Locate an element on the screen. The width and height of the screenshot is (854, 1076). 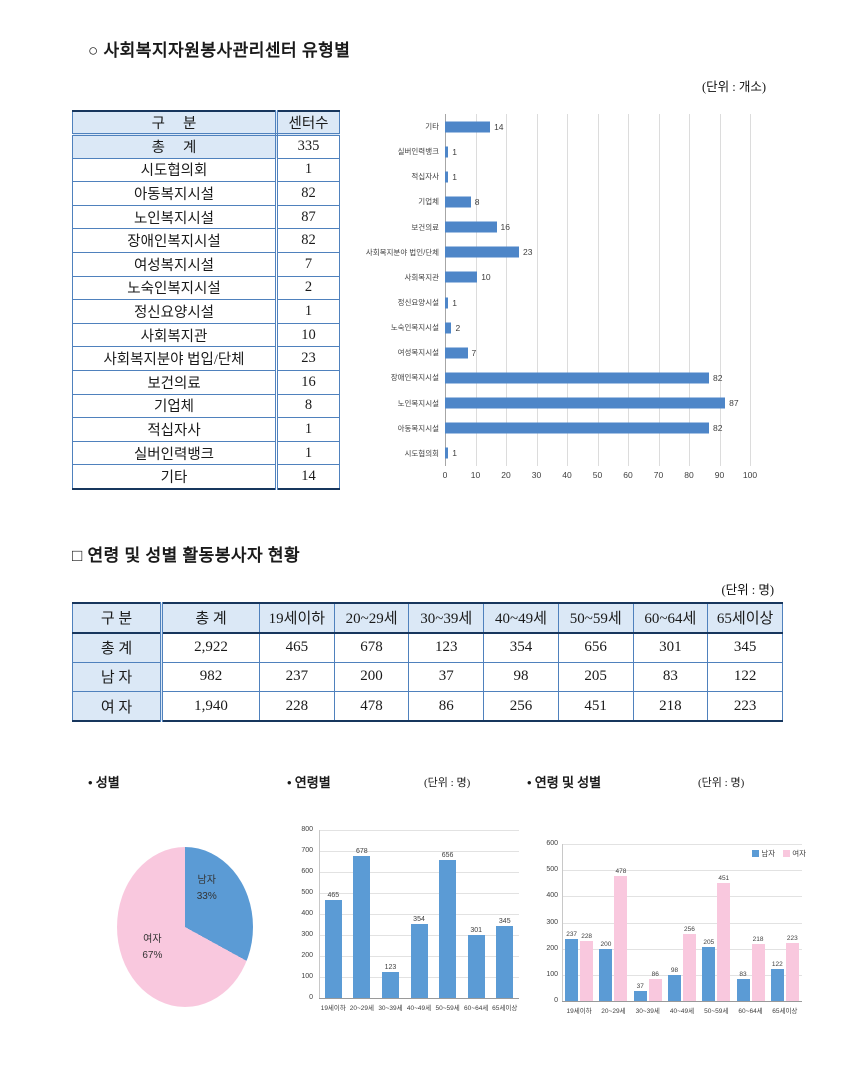
value-label: 451 is located at coordinates (724, 878).